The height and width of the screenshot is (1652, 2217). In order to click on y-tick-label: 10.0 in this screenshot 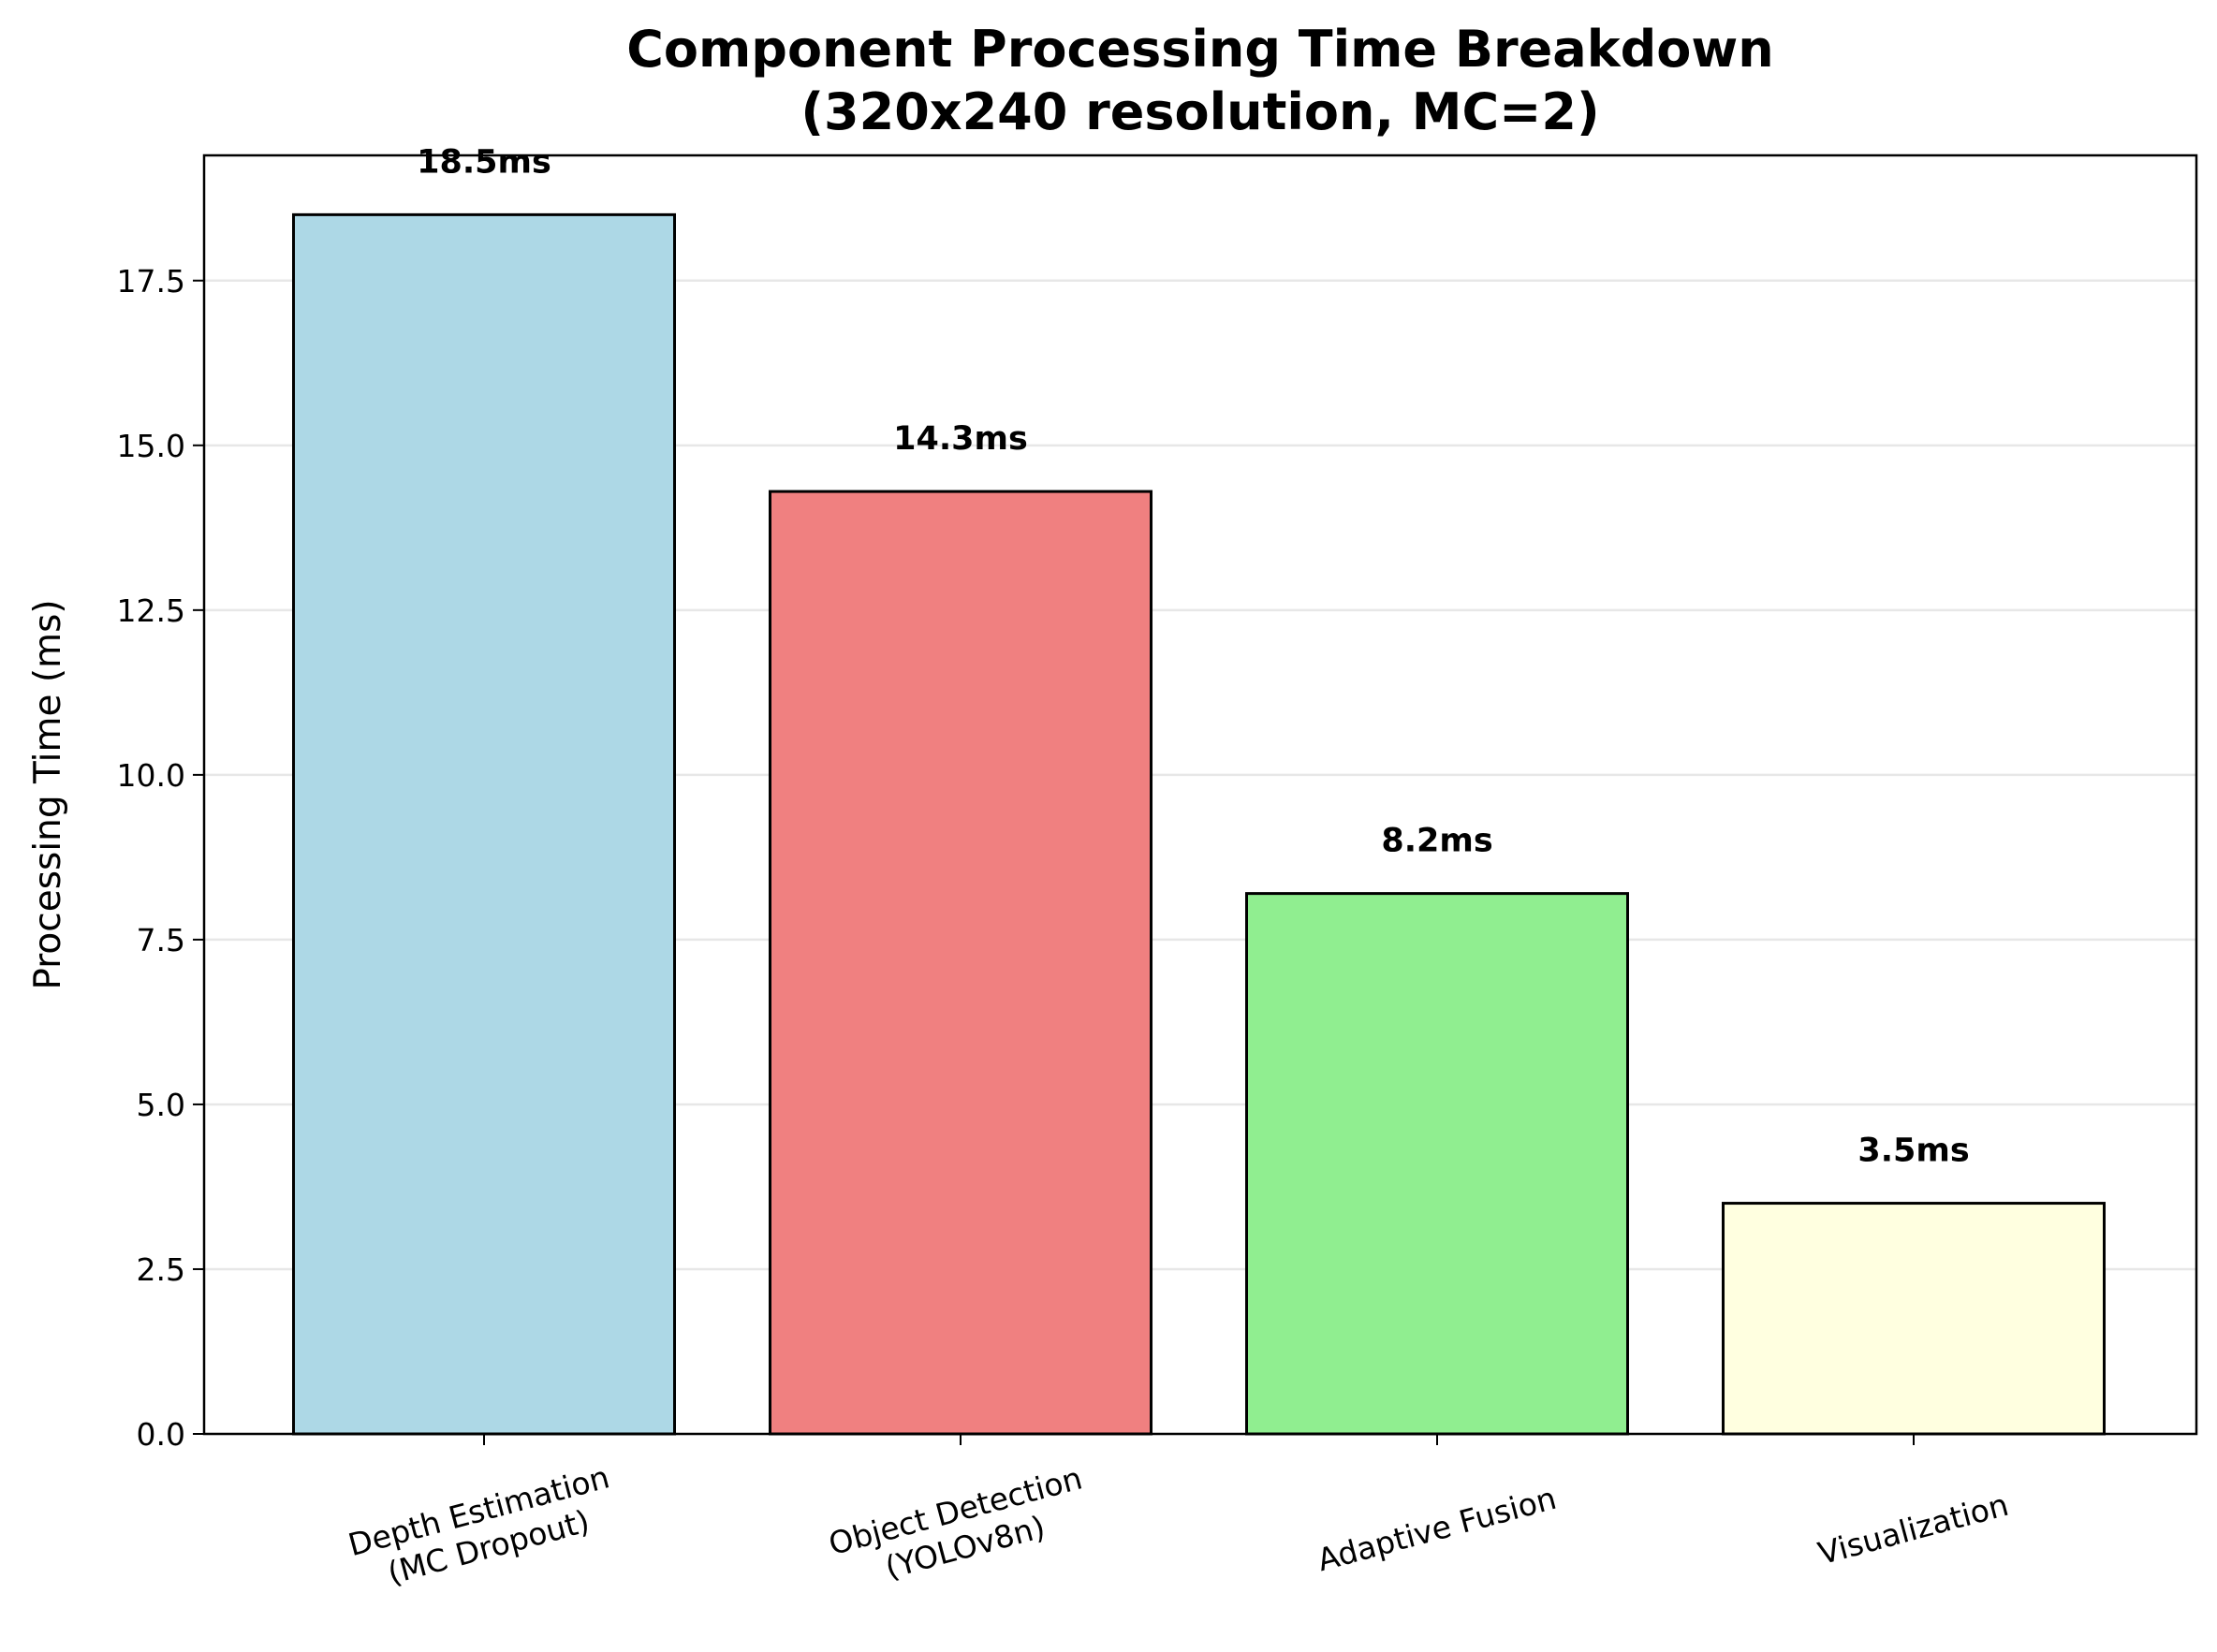, I will do `click(151, 776)`.